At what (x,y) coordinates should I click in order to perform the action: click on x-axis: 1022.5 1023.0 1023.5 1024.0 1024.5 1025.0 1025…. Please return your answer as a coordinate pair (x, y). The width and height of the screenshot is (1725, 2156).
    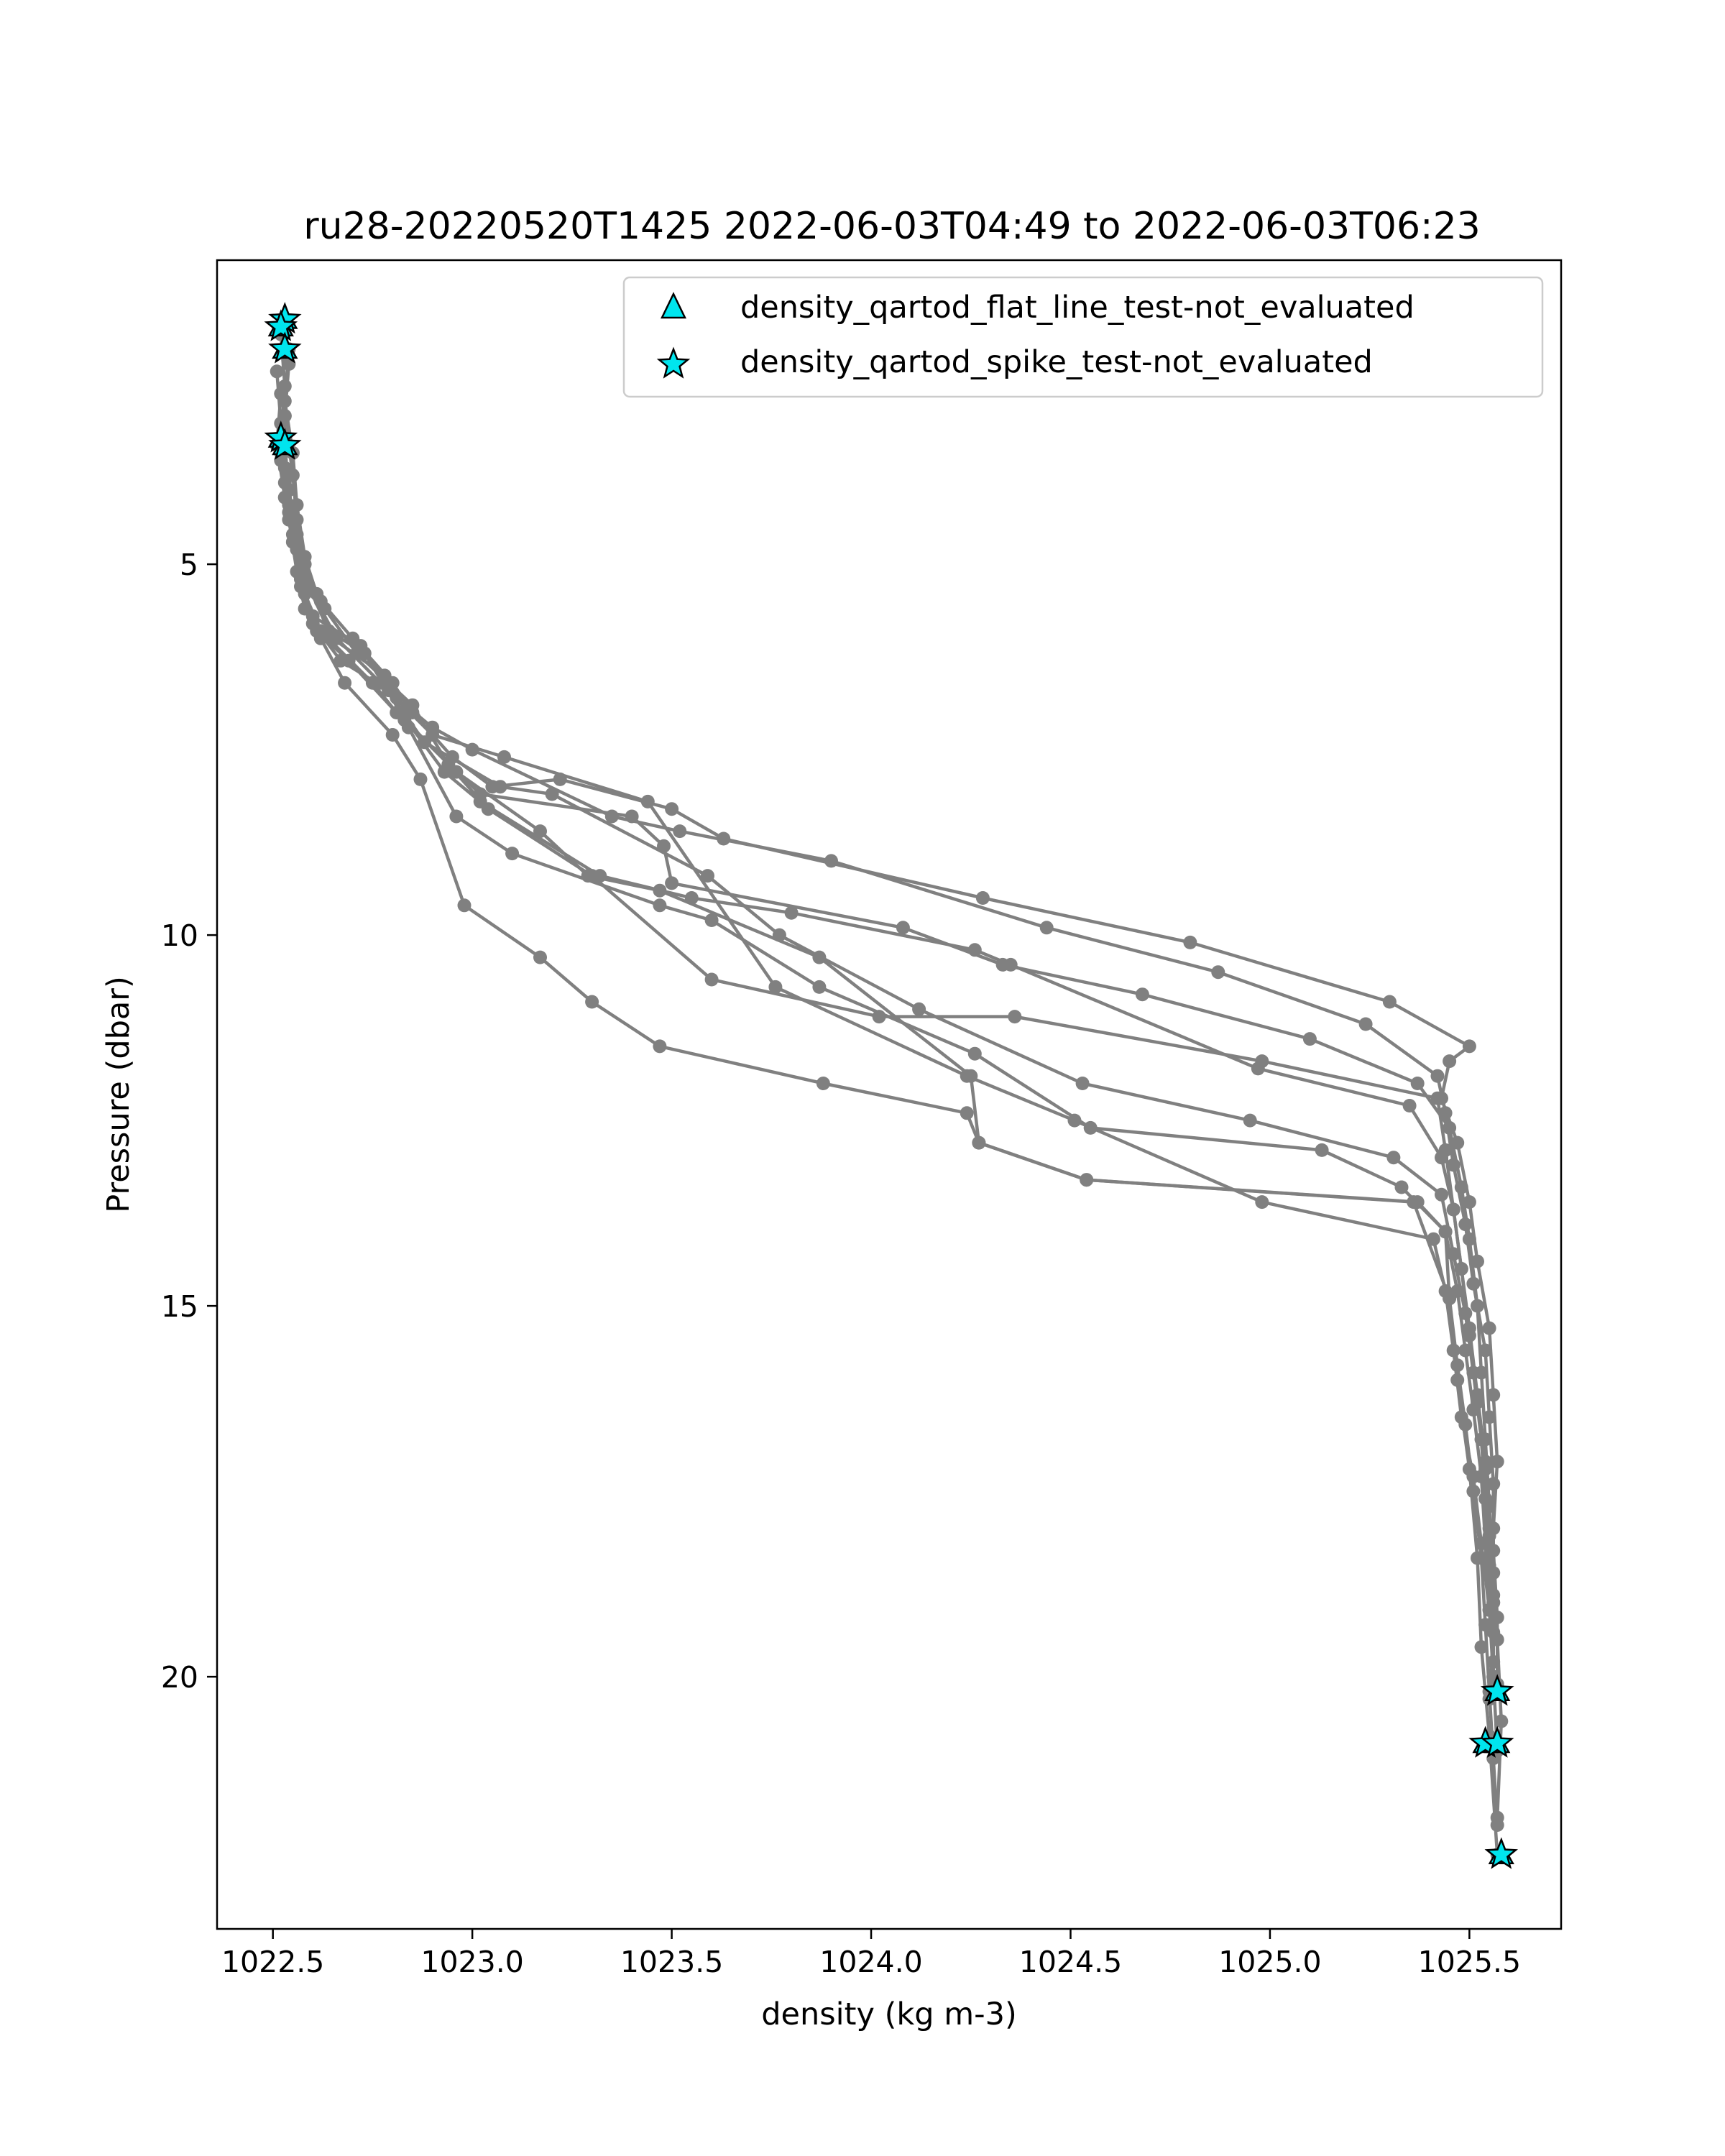
    Looking at the image, I should click on (871, 1954).